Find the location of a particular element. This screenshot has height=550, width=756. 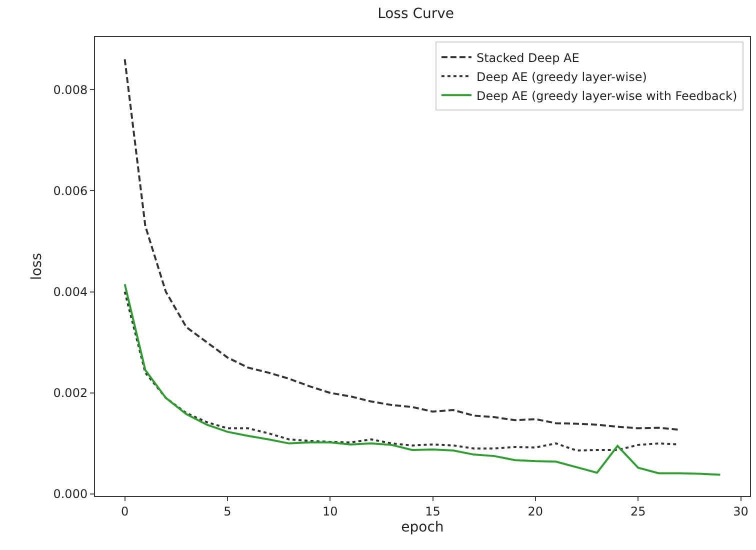

x-tick-label: 25 is located at coordinates (638, 511).